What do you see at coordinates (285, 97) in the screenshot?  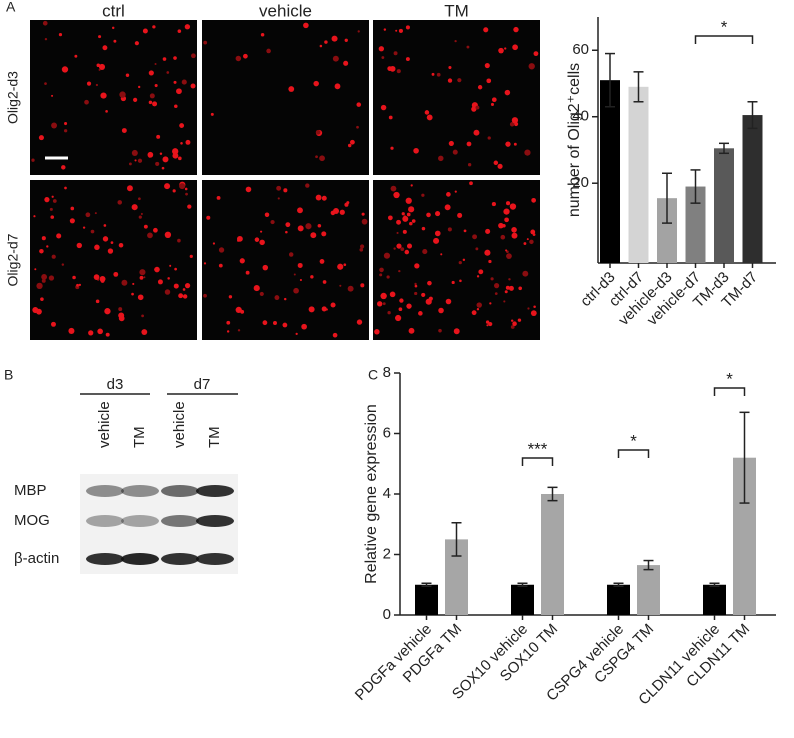 I see `micrograph` at bounding box center [285, 97].